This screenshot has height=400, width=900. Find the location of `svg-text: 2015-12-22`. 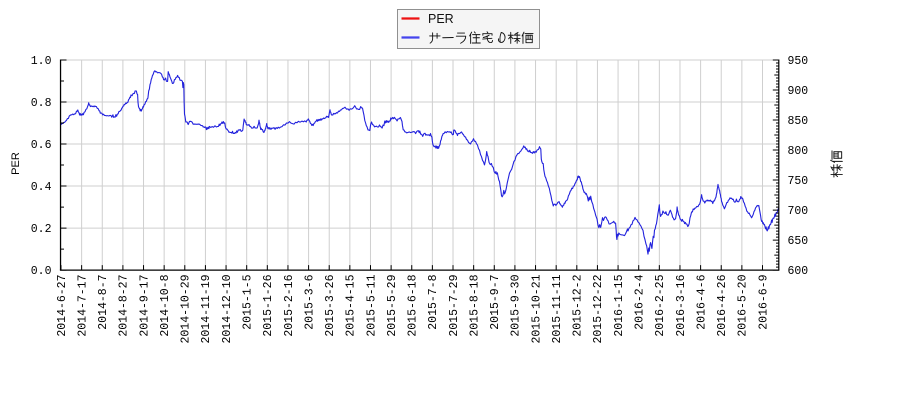

svg-text: 2015-12-22 is located at coordinates (598, 308).